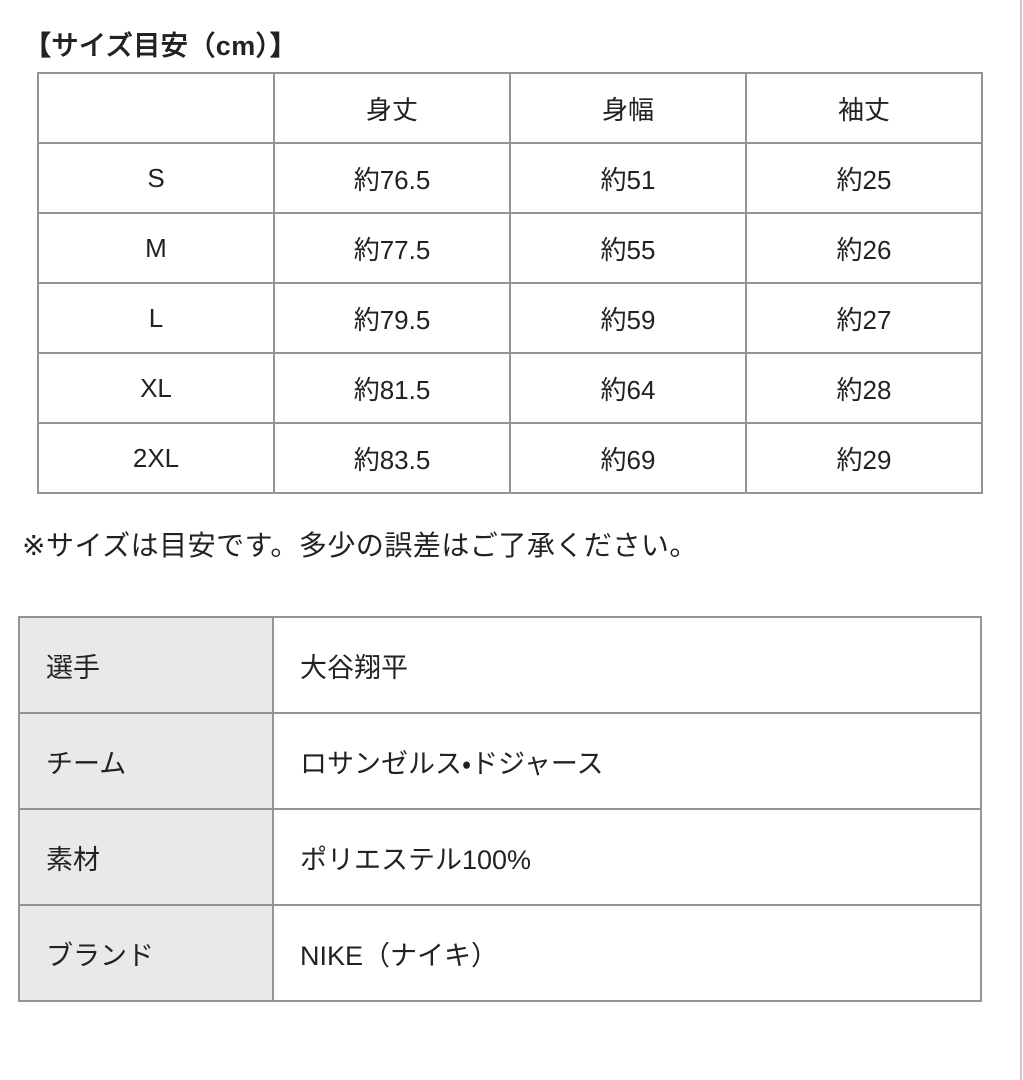  Describe the element at coordinates (392, 318) in the screenshot. I see `size-value-cell: 約79.5` at that location.